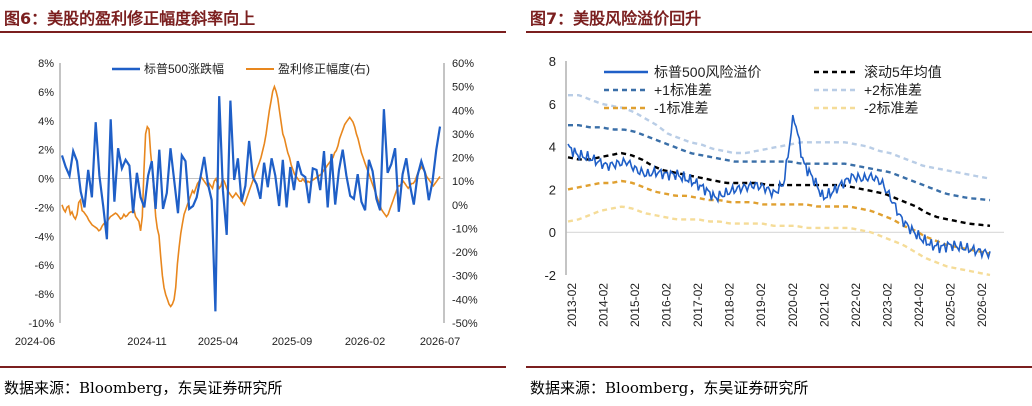 The height and width of the screenshot is (406, 1032). I want to click on x-tick-label: 2026-07, so click(440, 342).